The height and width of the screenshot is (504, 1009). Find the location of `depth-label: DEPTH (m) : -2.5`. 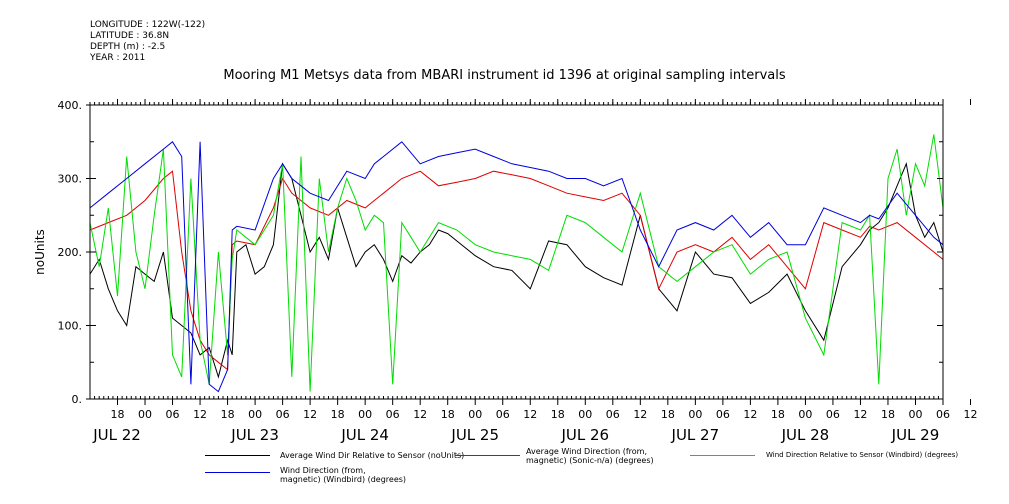

depth-label: DEPTH (m) : -2.5 is located at coordinates (128, 47).